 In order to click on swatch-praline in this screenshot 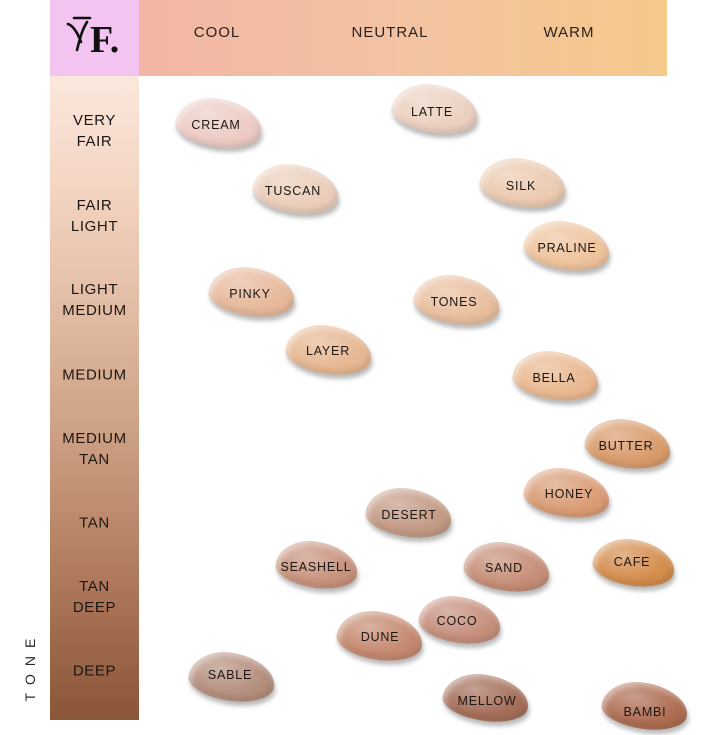, I will do `click(567, 246)`.